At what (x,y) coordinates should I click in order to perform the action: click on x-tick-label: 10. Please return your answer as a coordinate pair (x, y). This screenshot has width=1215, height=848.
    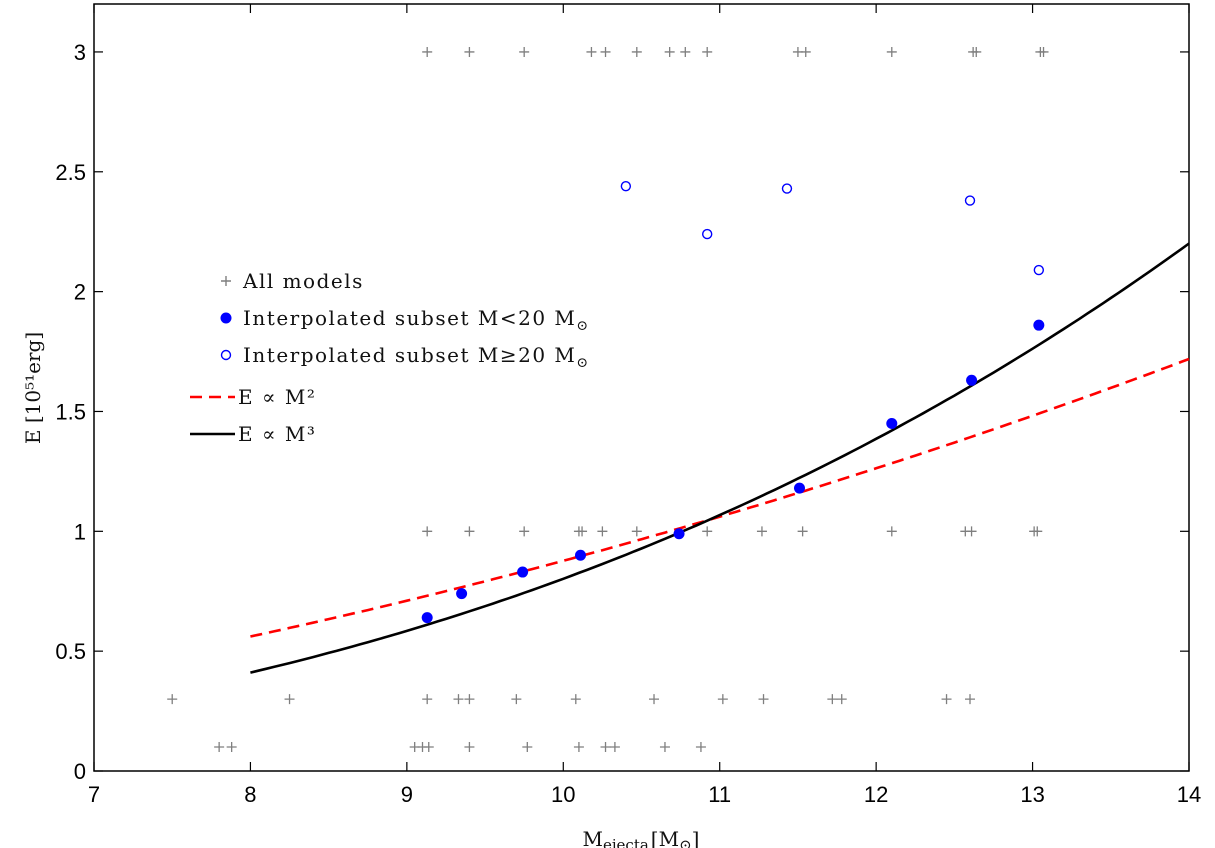
    Looking at the image, I should click on (563, 794).